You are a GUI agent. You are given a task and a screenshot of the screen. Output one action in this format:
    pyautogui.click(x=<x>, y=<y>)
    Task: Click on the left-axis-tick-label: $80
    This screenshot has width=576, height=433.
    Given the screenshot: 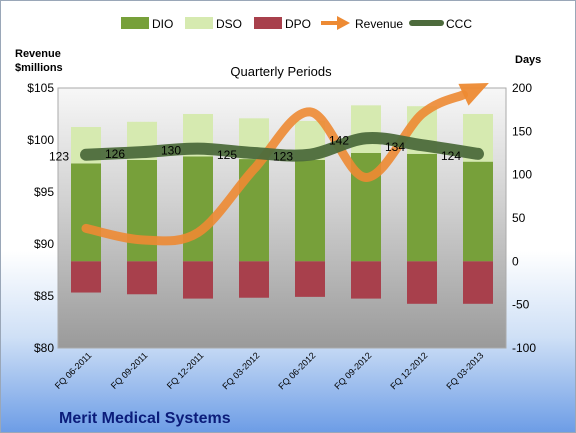 What is the action you would take?
    pyautogui.click(x=44, y=348)
    